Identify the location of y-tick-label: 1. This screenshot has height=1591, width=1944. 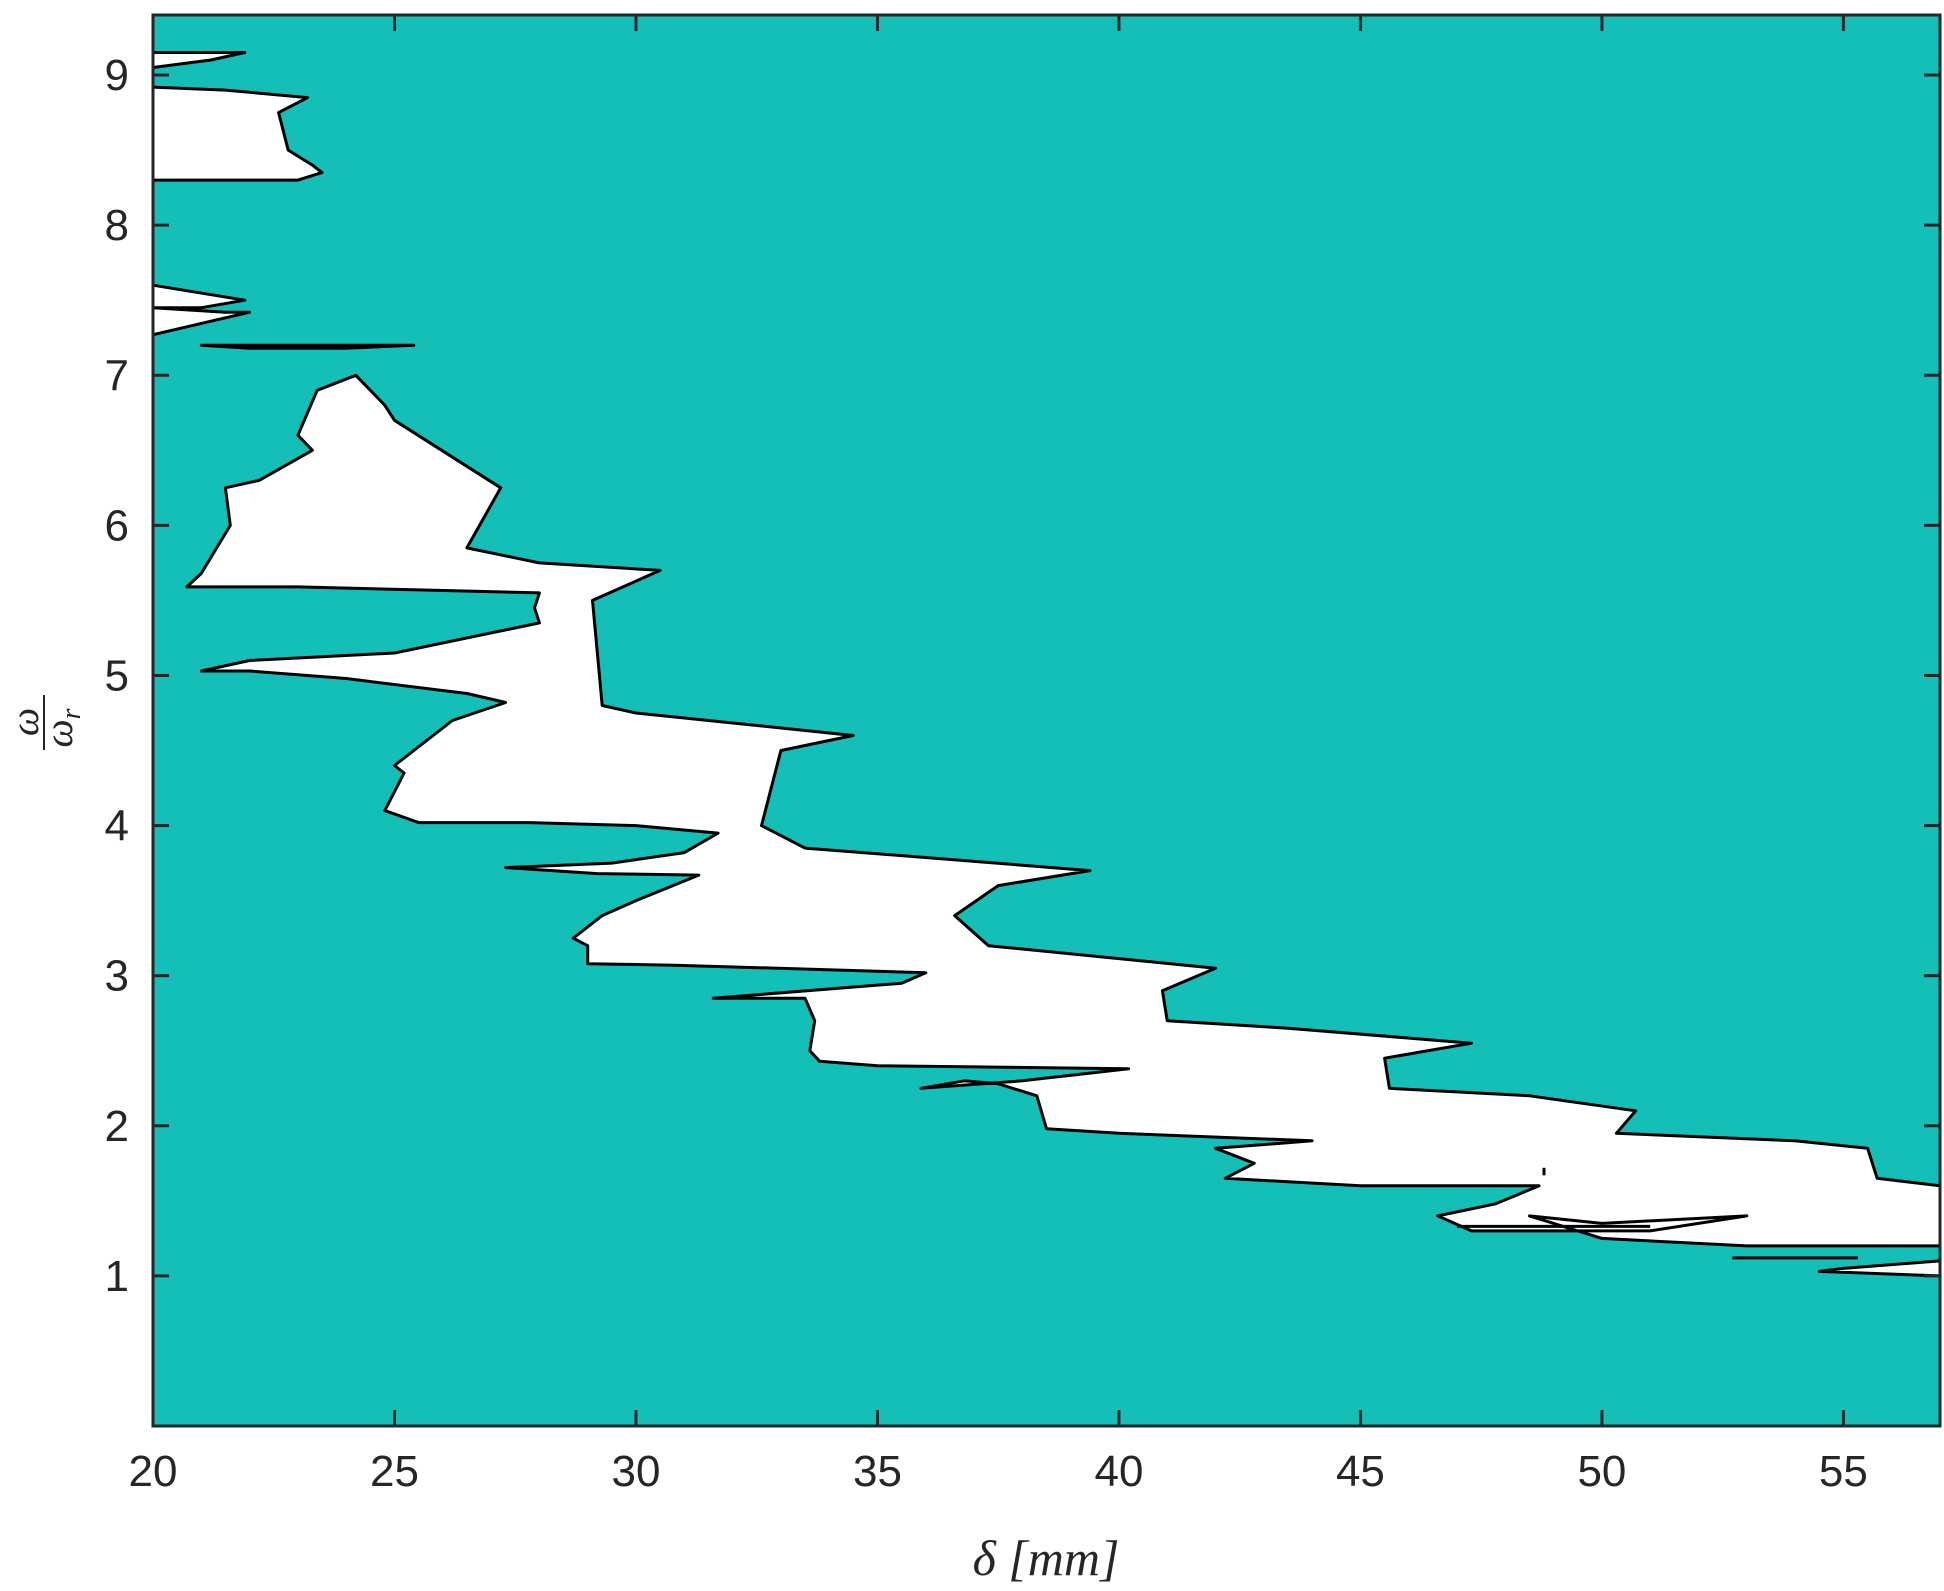
(117, 1276).